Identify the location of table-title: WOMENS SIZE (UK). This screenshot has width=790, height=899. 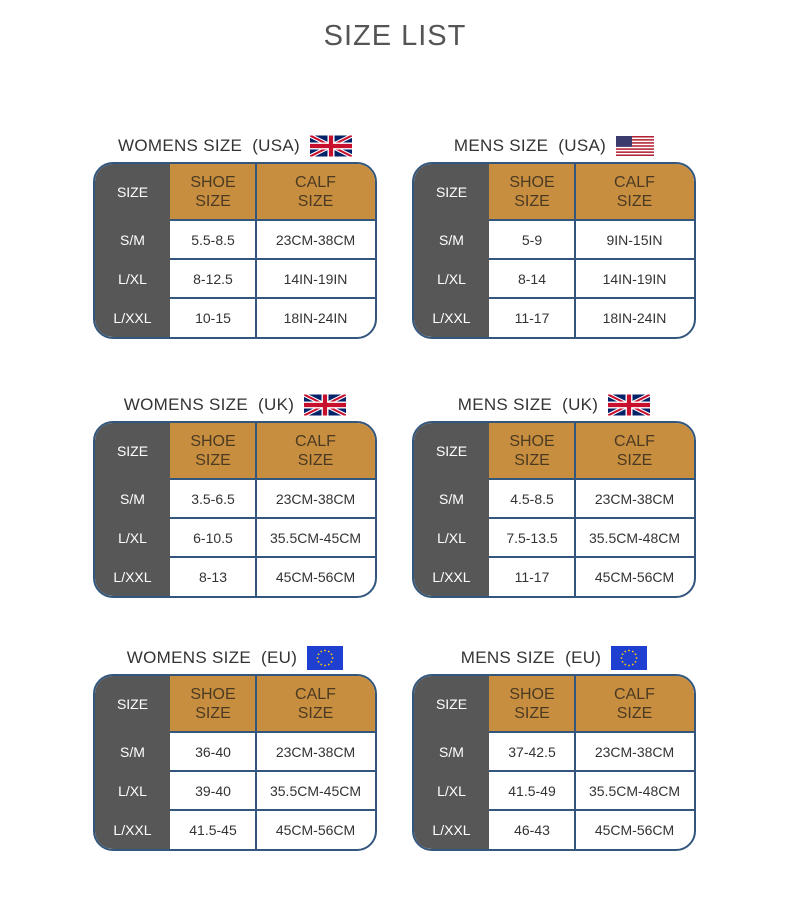
(235, 405).